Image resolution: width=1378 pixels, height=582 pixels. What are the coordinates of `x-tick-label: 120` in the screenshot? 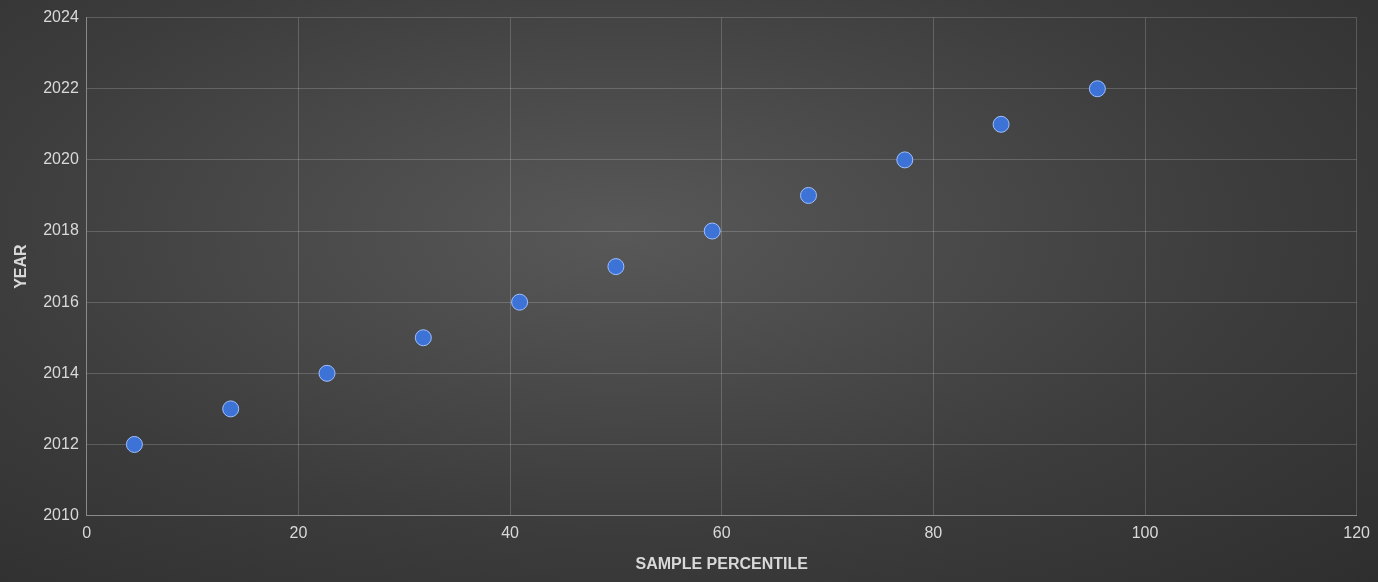 It's located at (1357, 532).